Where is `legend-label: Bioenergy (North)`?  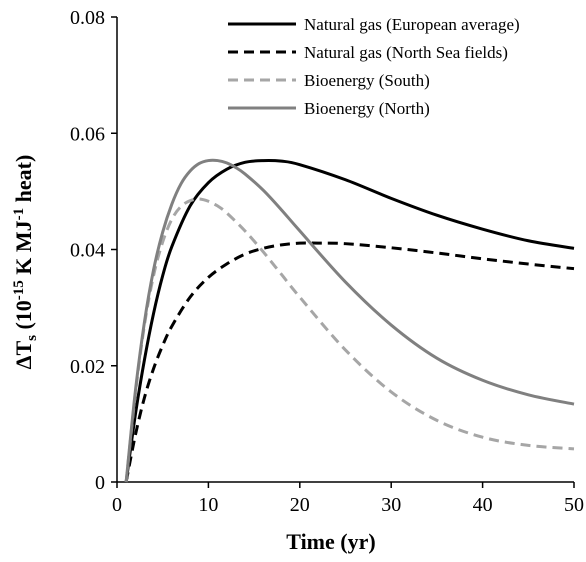 legend-label: Bioenergy (North) is located at coordinates (367, 108).